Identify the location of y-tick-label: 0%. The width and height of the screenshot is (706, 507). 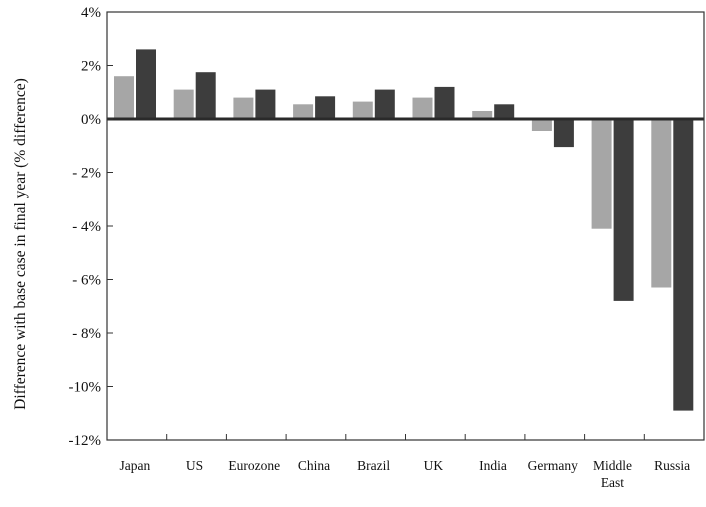
(91, 120).